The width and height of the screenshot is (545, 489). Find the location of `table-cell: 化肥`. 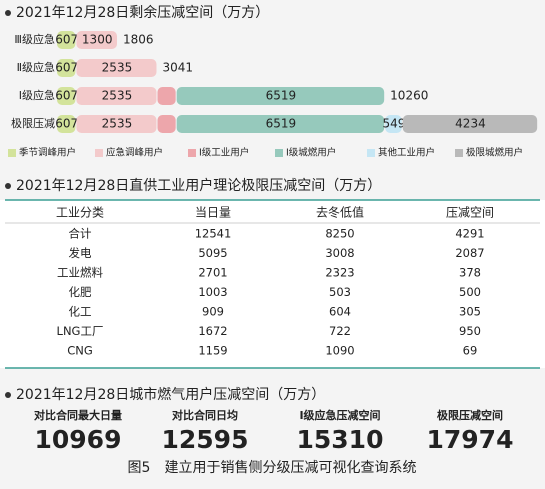

table-cell: 化肥 is located at coordinates (80, 292).